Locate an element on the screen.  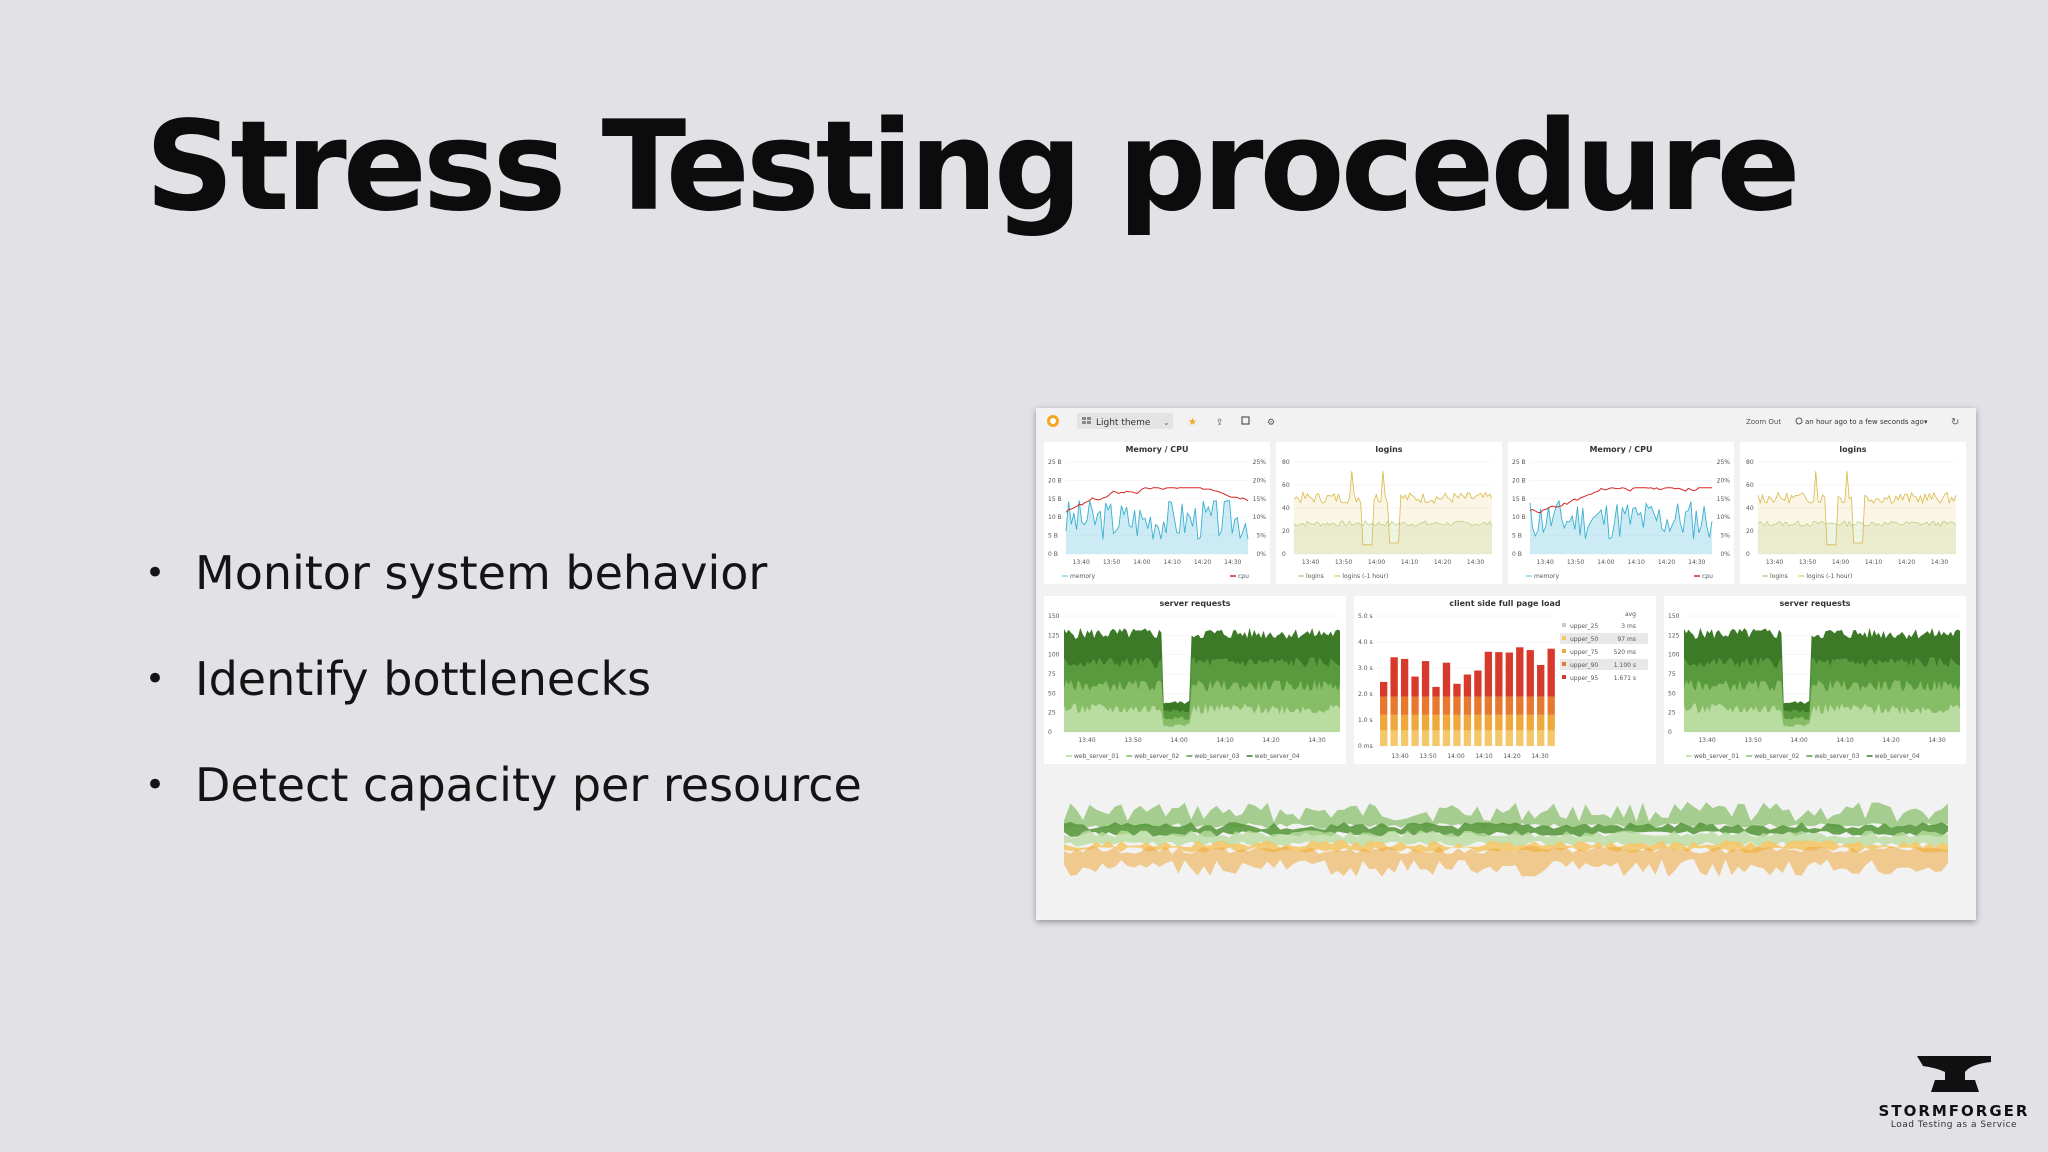
theme-selector is located at coordinates (1125, 421).